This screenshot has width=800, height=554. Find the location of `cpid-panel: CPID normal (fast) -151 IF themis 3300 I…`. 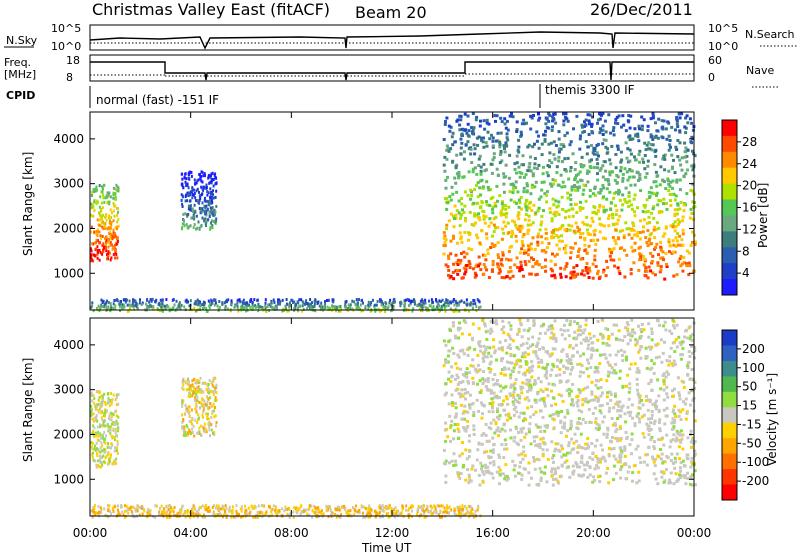

cpid-panel: CPID normal (fast) -151 IF themis 3300 I… is located at coordinates (320, 95).